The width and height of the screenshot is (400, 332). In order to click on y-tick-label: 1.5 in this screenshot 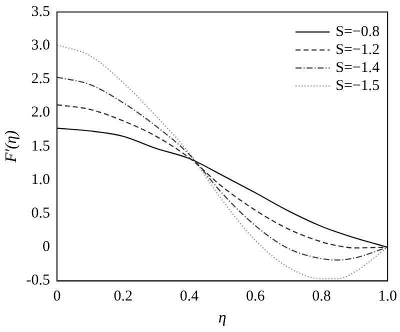, I will do `click(40, 146)`.